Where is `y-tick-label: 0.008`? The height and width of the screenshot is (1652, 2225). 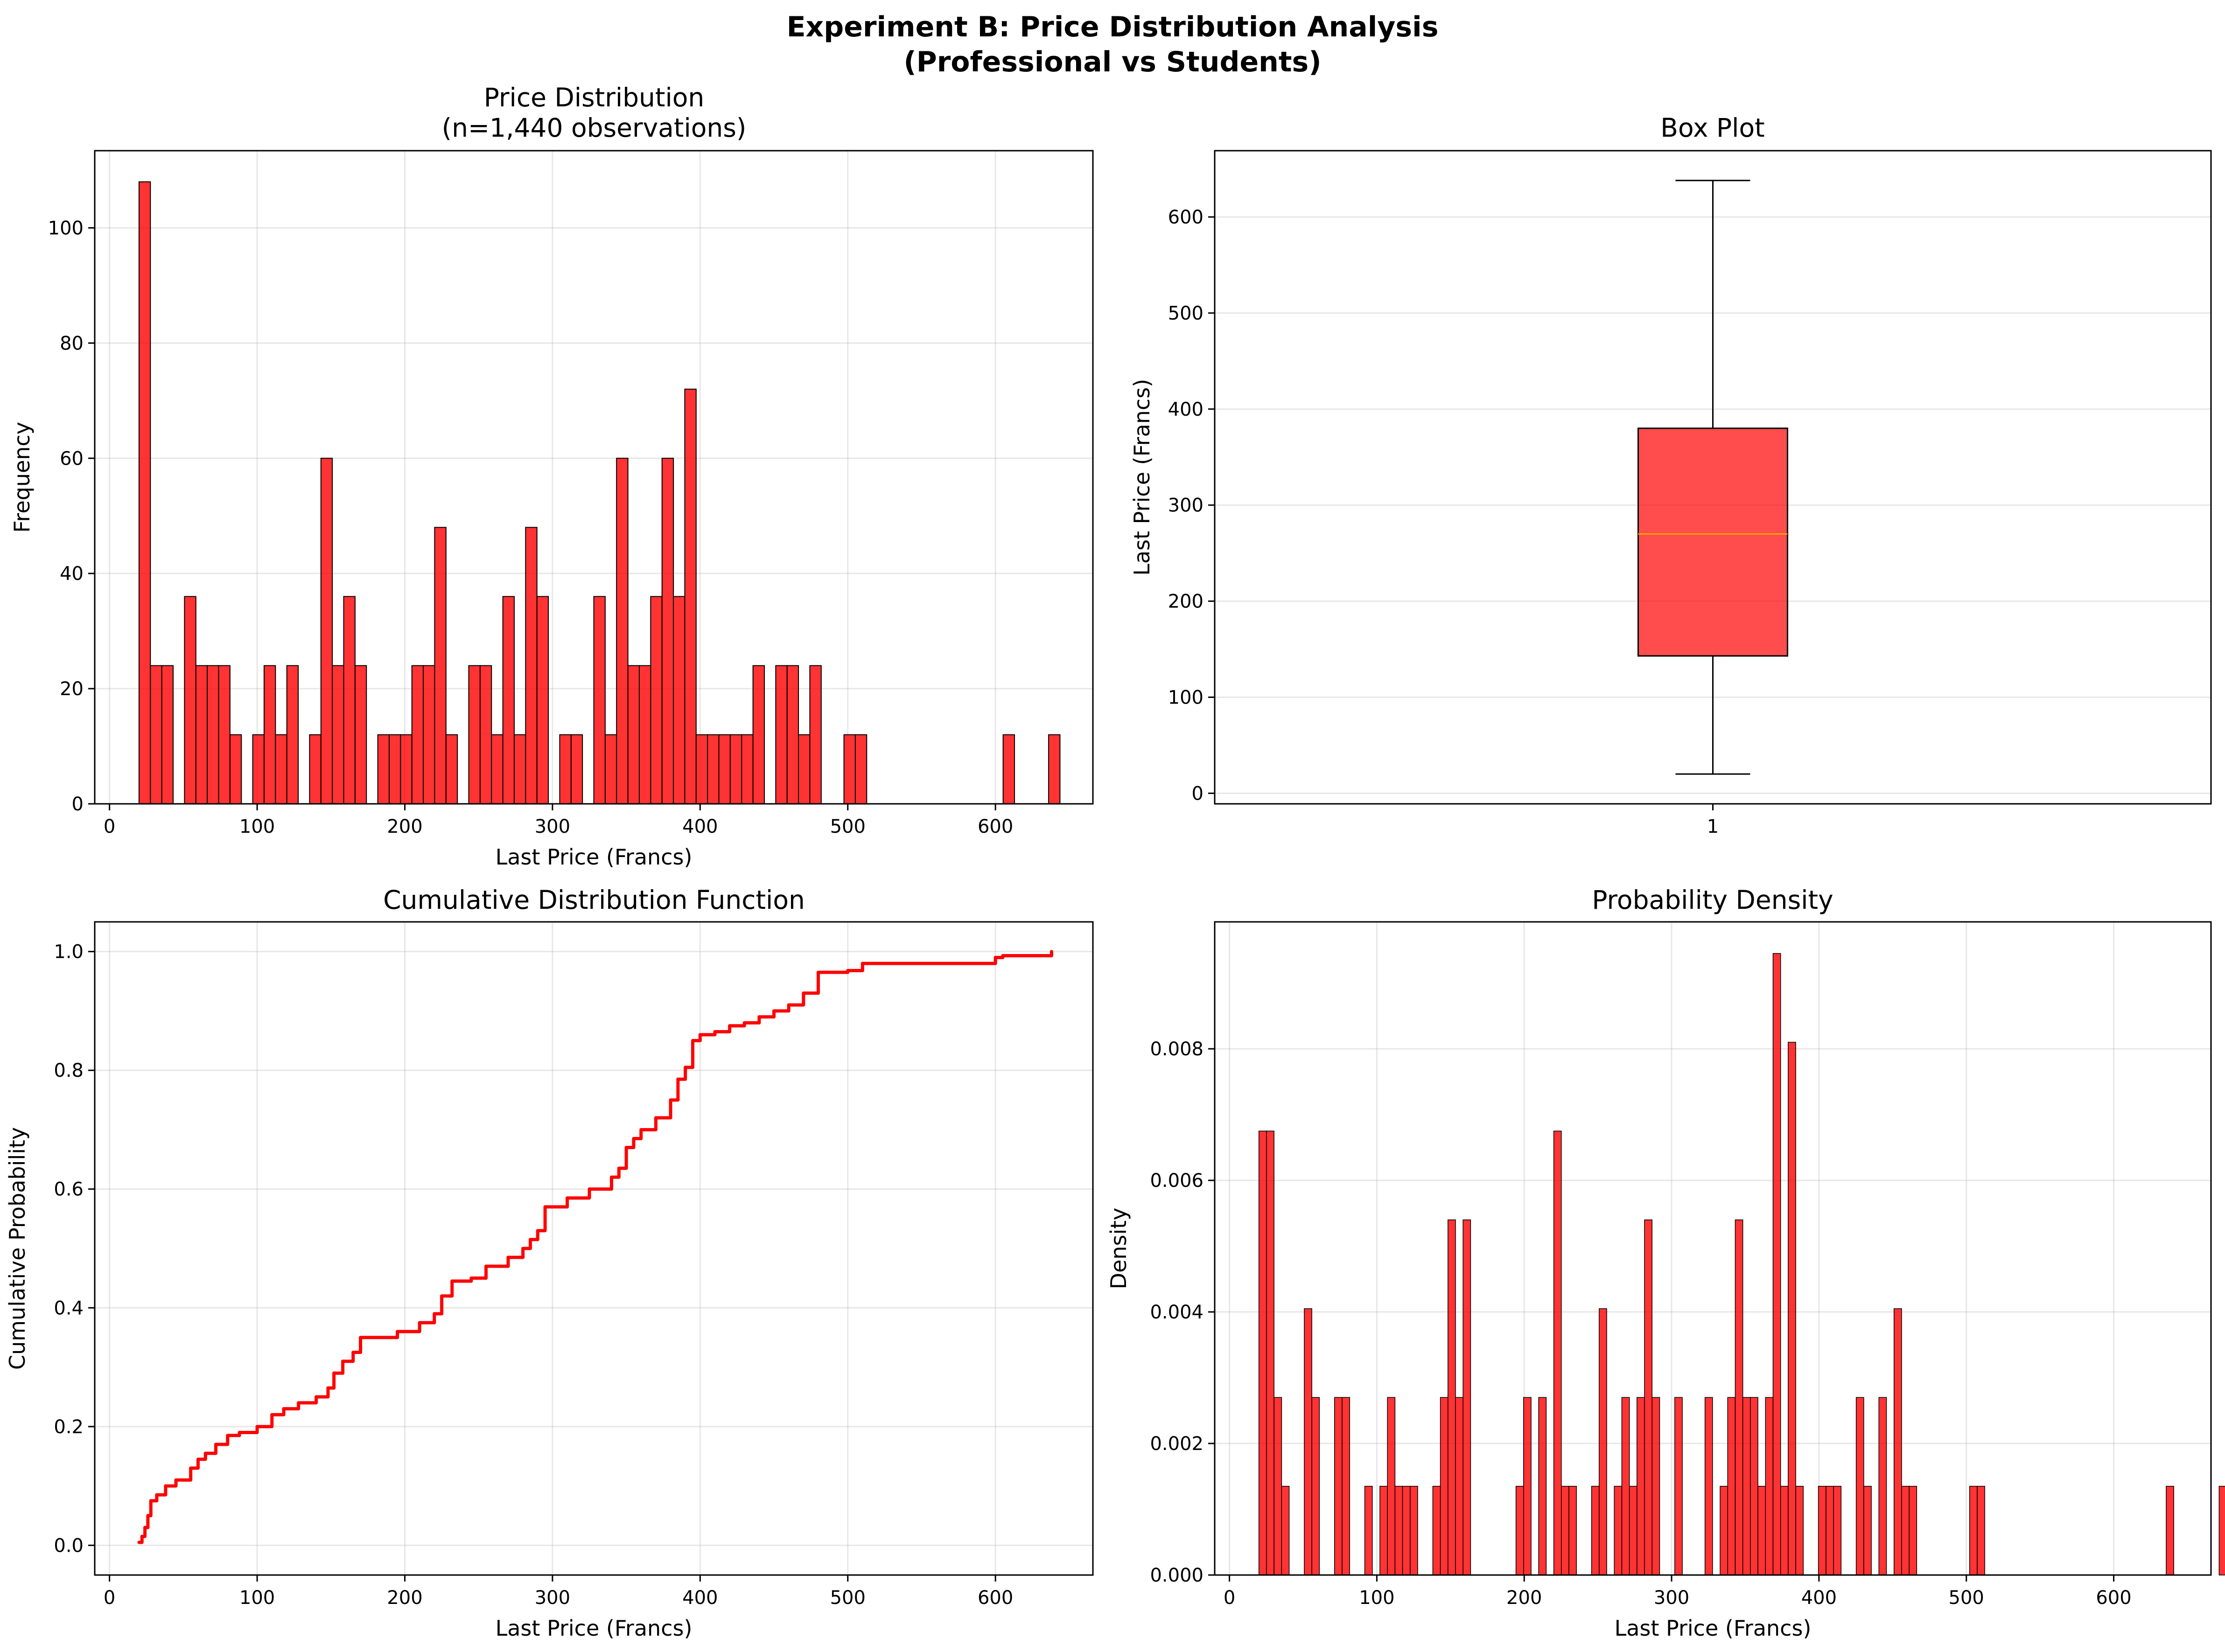 y-tick-label: 0.008 is located at coordinates (1177, 1050).